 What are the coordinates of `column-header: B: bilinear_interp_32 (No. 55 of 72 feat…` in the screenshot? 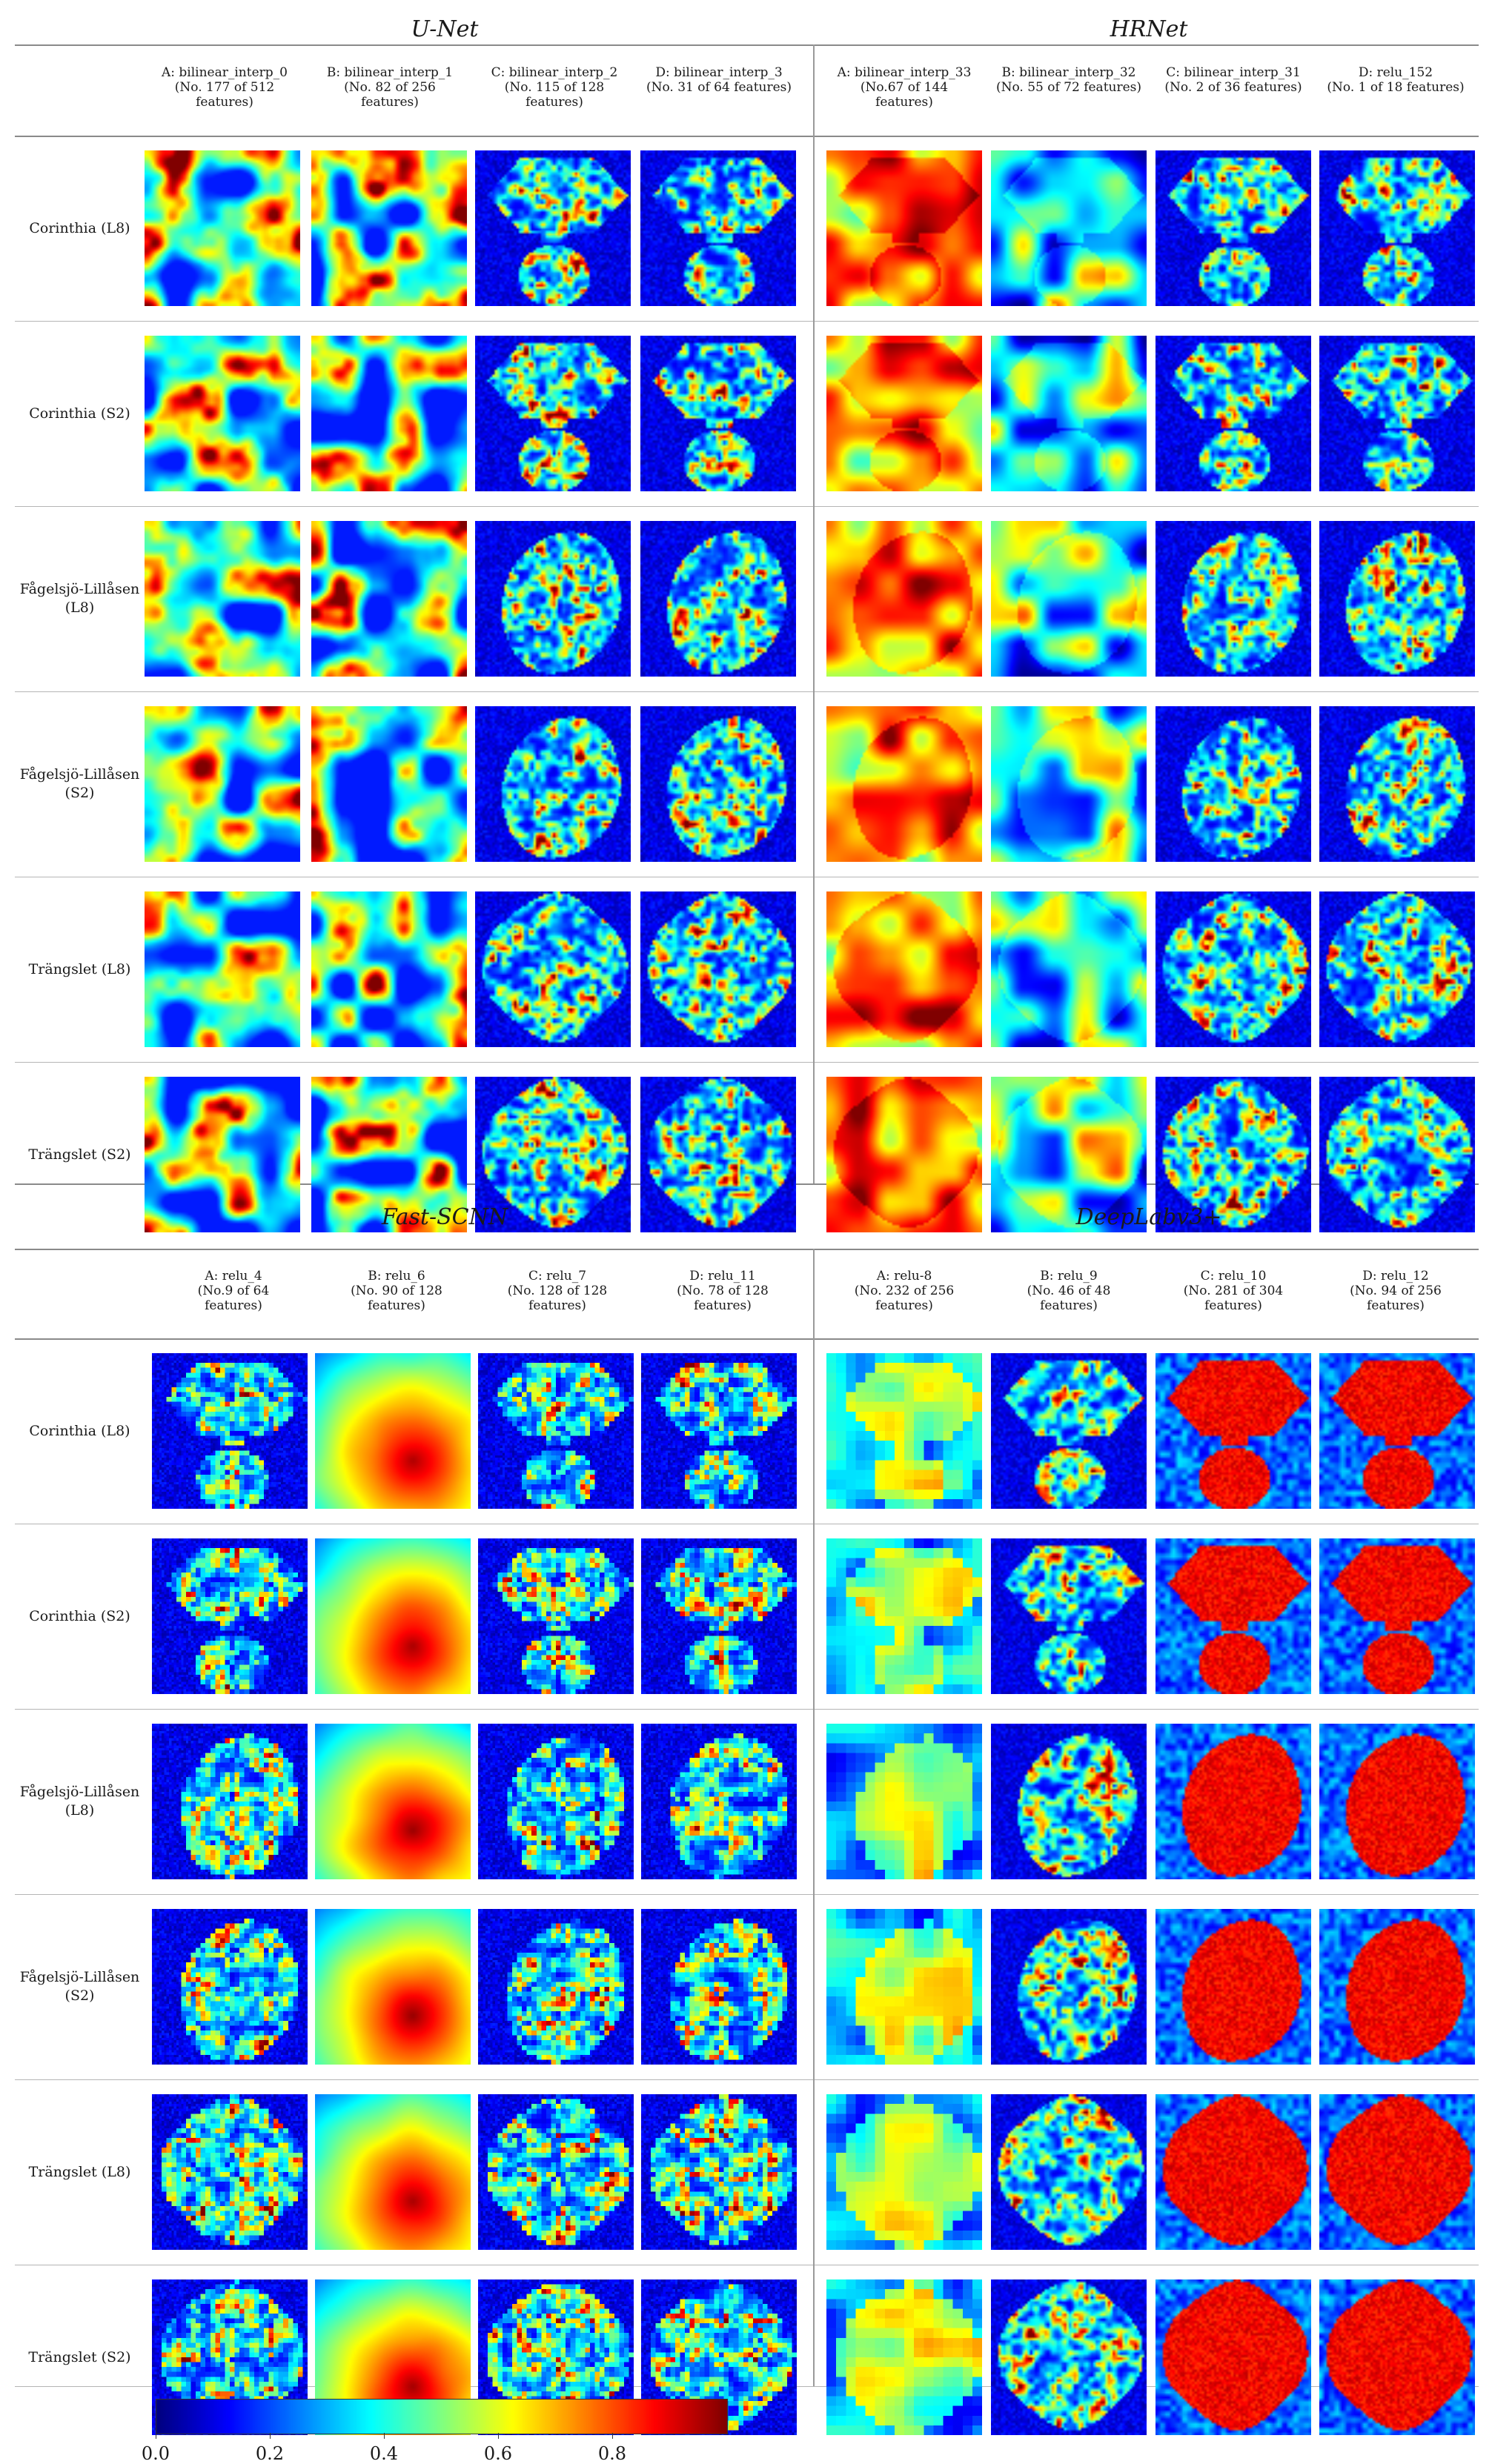 It's located at (1068, 80).